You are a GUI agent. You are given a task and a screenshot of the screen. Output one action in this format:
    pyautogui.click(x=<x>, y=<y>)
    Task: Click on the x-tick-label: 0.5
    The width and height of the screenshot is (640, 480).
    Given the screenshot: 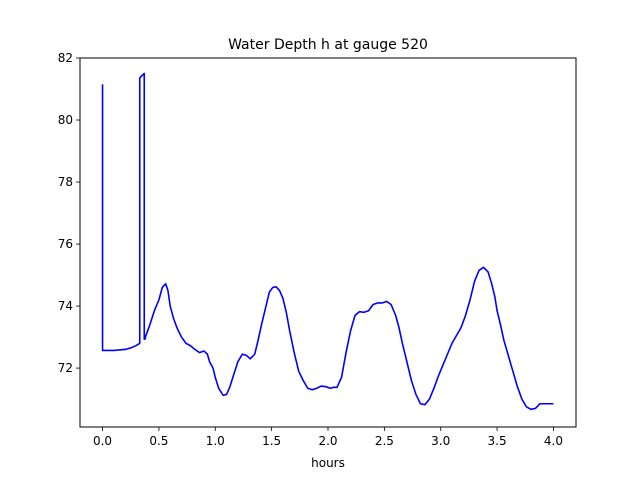 What is the action you would take?
    pyautogui.click(x=158, y=441)
    